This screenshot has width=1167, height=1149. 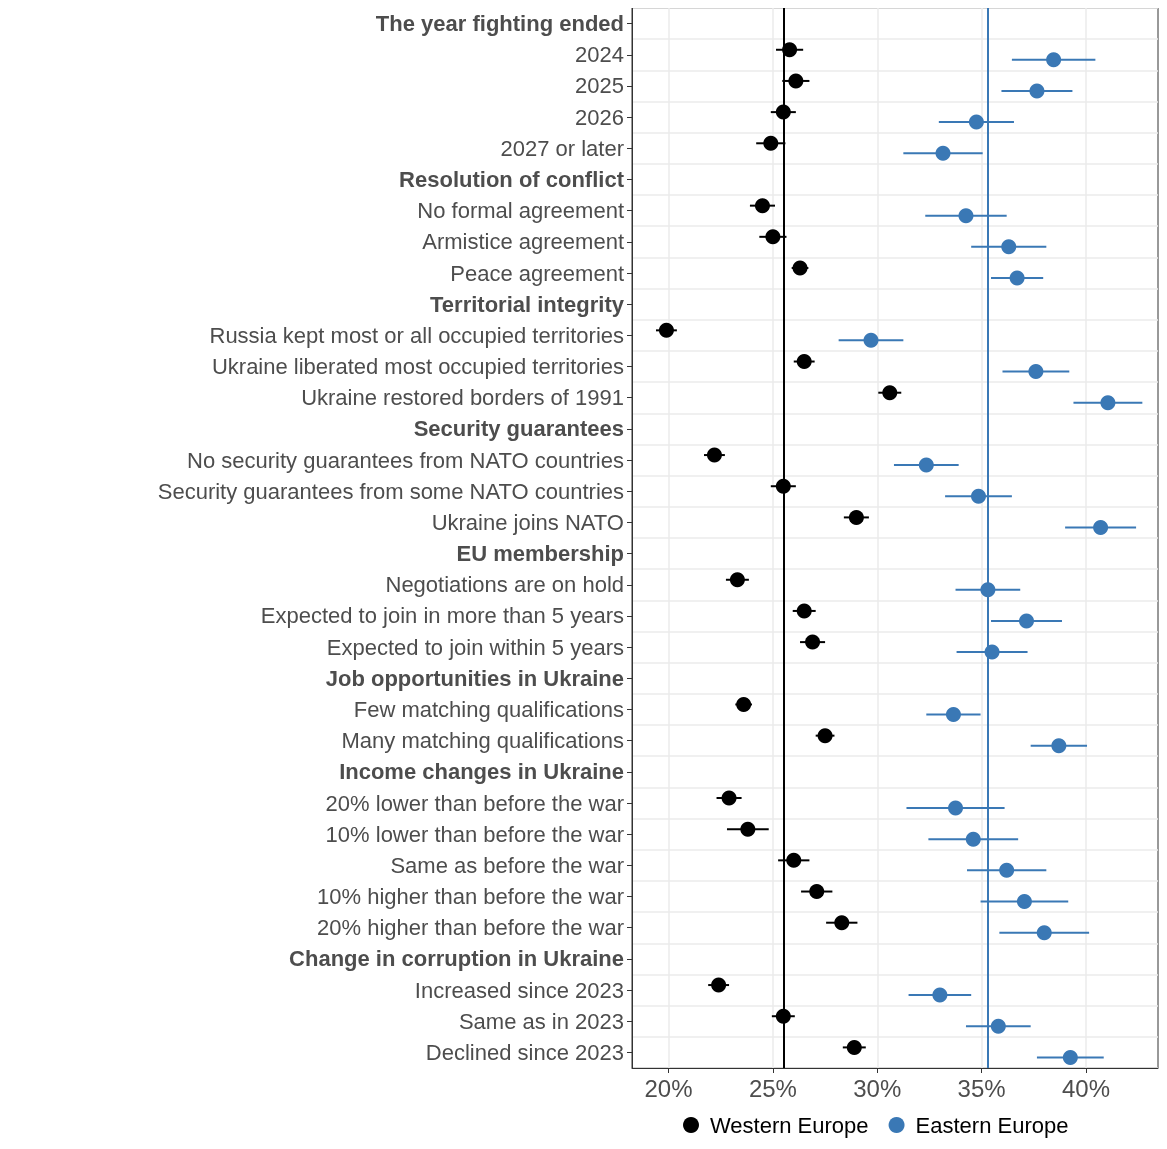 What do you see at coordinates (1086, 1088) in the screenshot?
I see `x-tick-label: 40%` at bounding box center [1086, 1088].